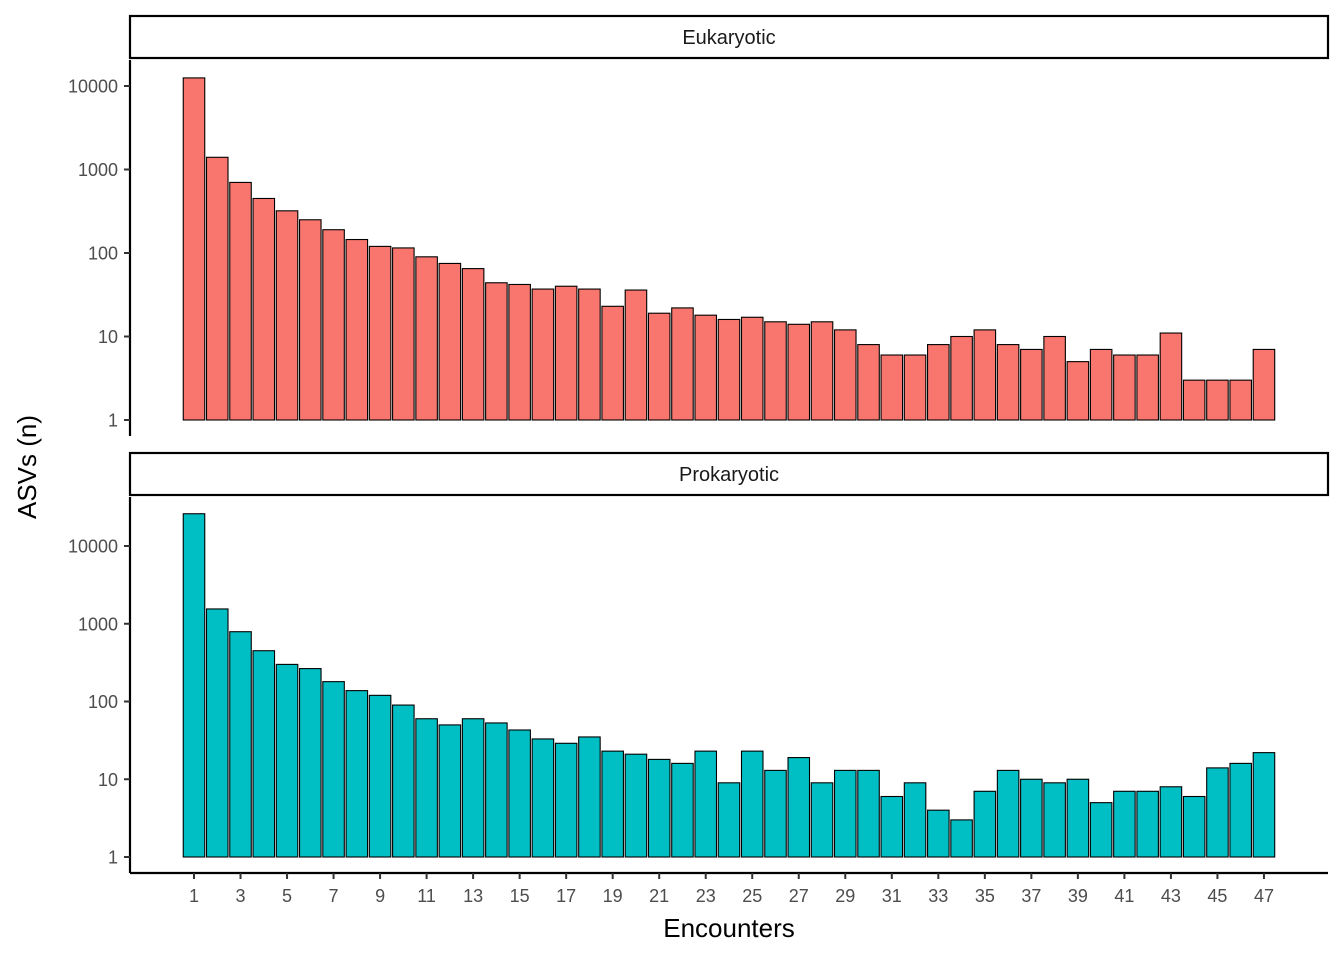  I want to click on x-tick-label: 5, so click(287, 896).